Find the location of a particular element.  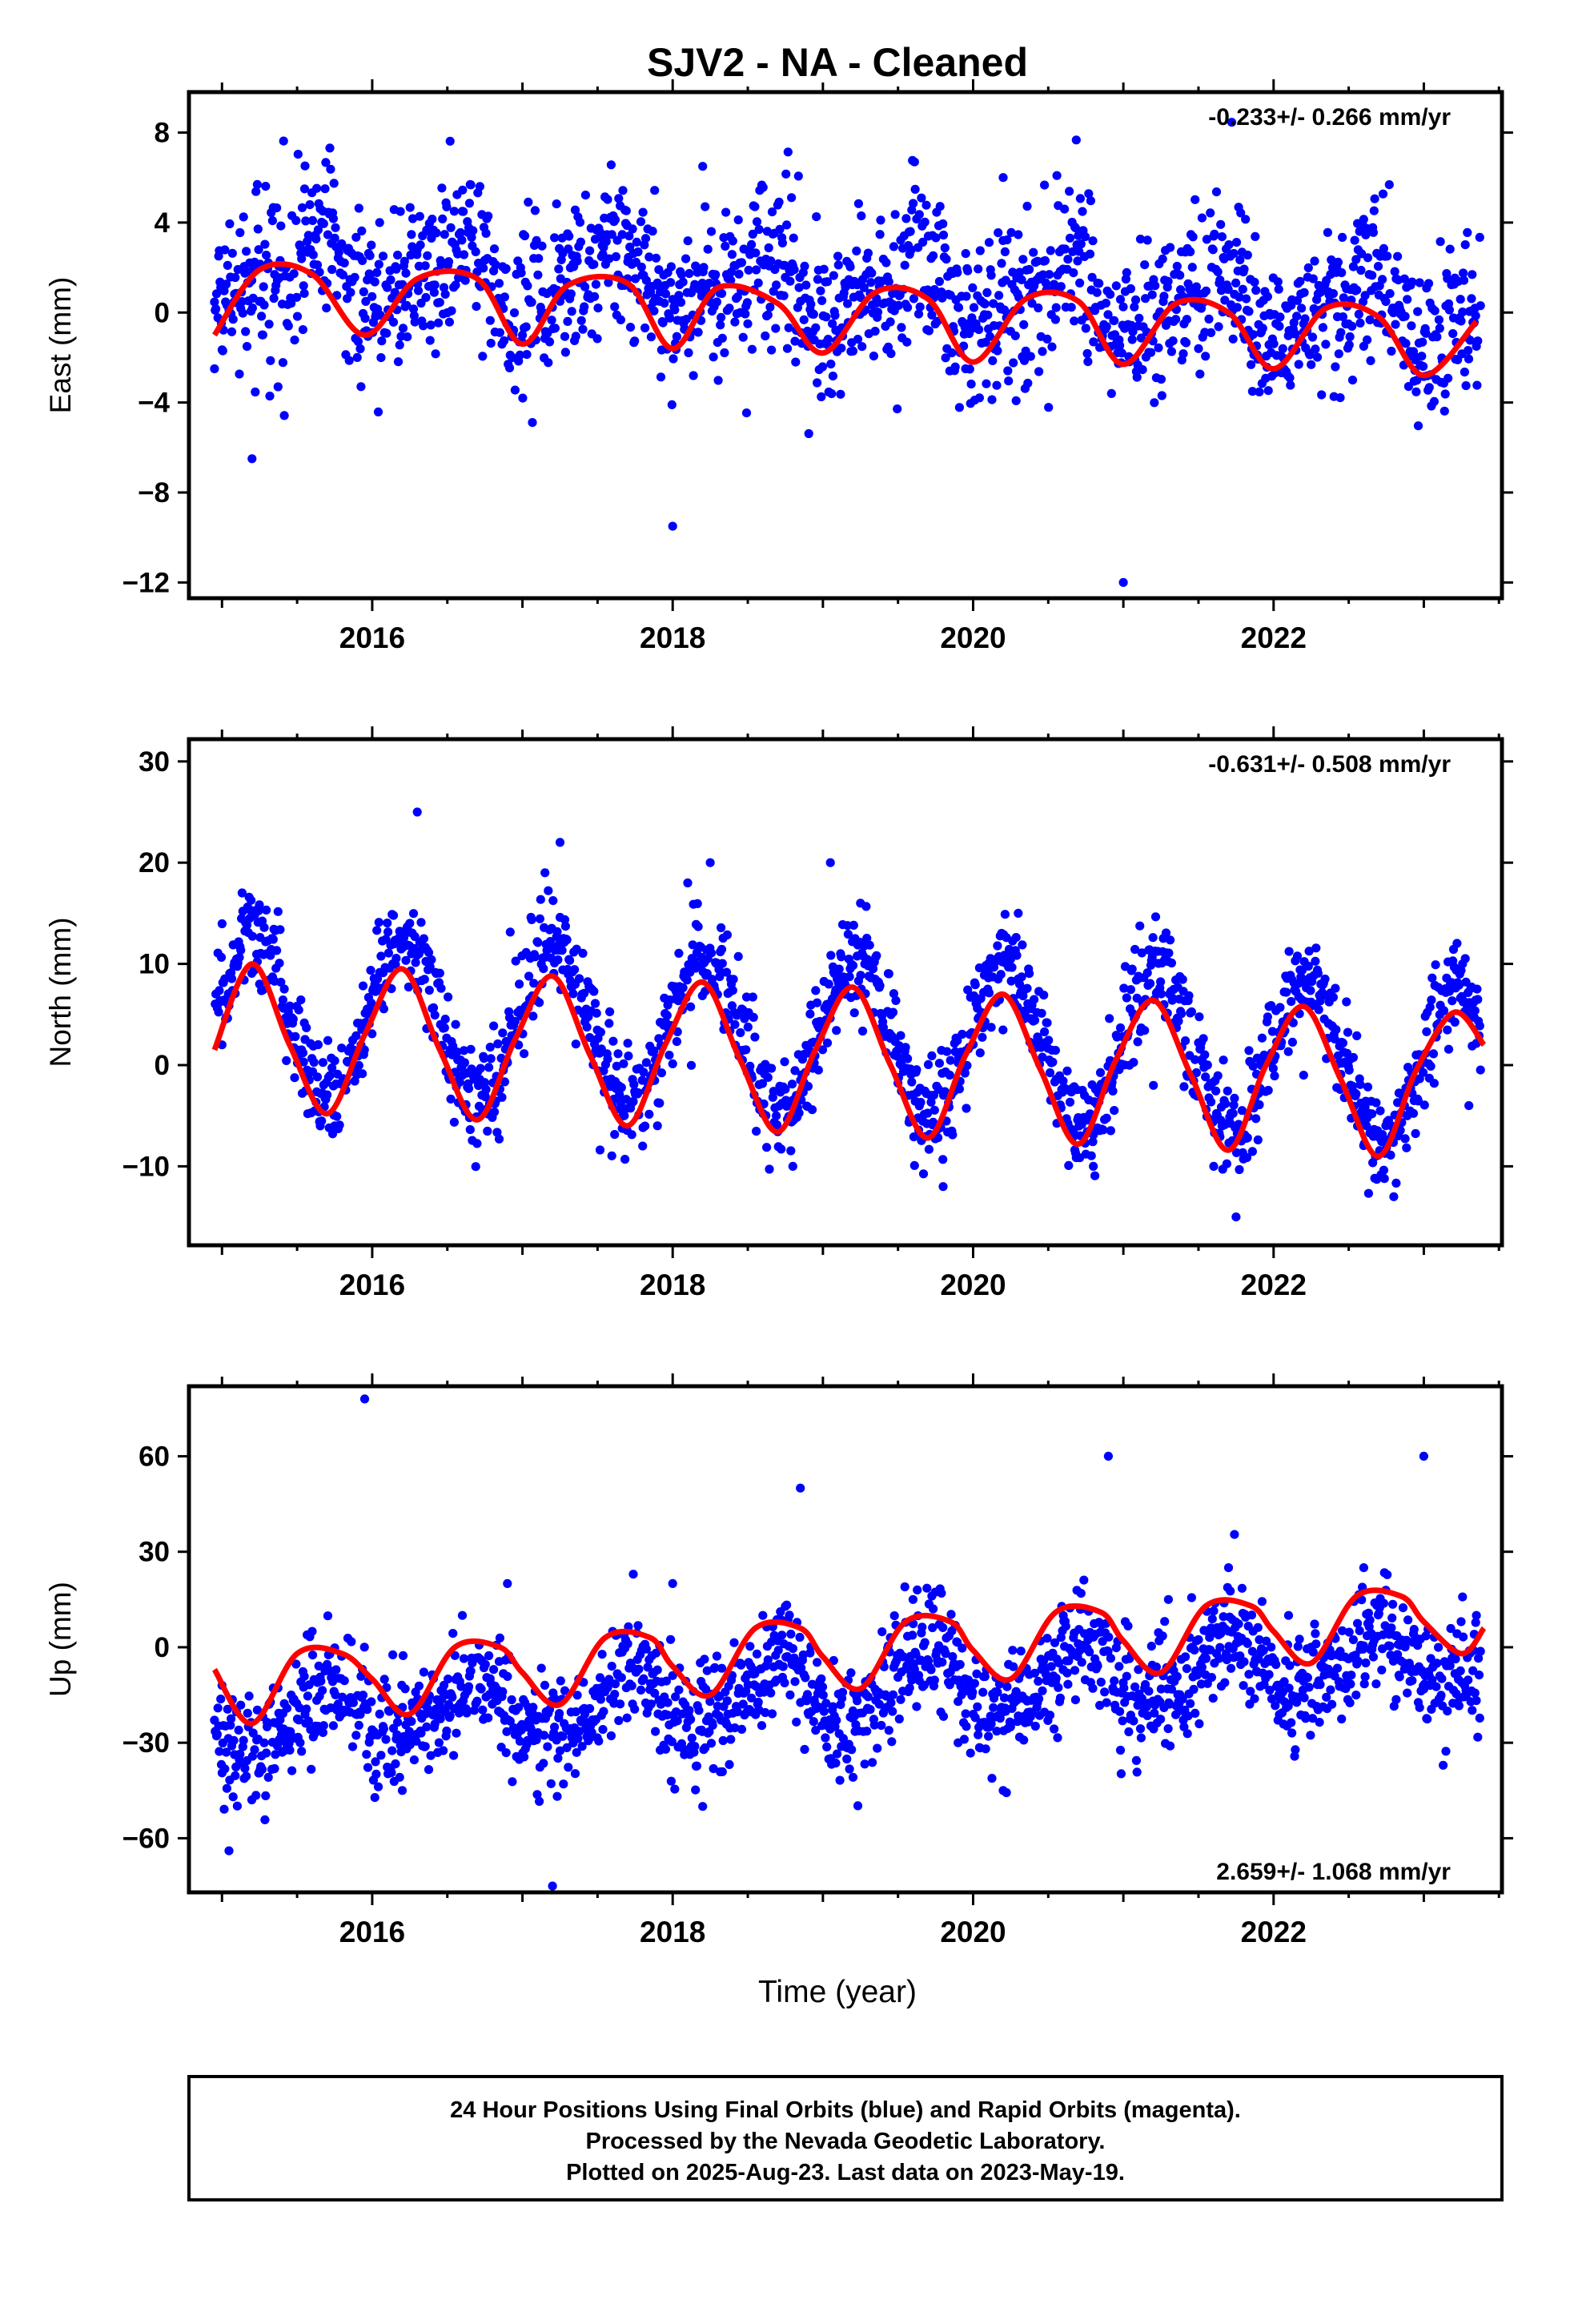

east-x-tick-label: 2016 is located at coordinates (372, 637).